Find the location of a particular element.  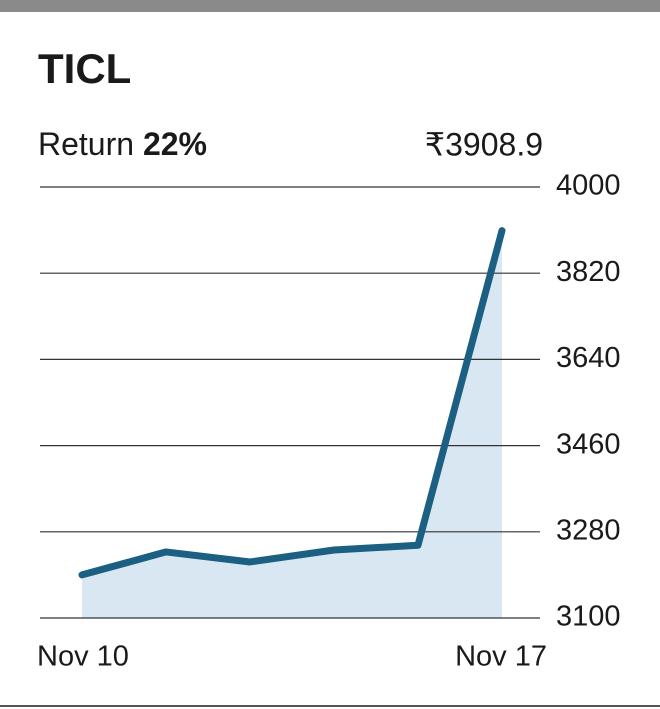

y-tick-label: 3820 is located at coordinates (588, 272).